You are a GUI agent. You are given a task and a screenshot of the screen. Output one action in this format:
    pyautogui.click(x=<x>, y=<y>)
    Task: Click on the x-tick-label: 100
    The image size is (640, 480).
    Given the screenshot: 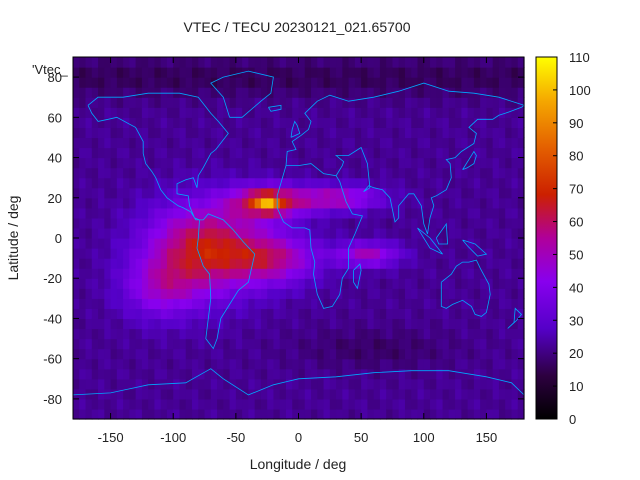 What is the action you would take?
    pyautogui.click(x=424, y=437)
    